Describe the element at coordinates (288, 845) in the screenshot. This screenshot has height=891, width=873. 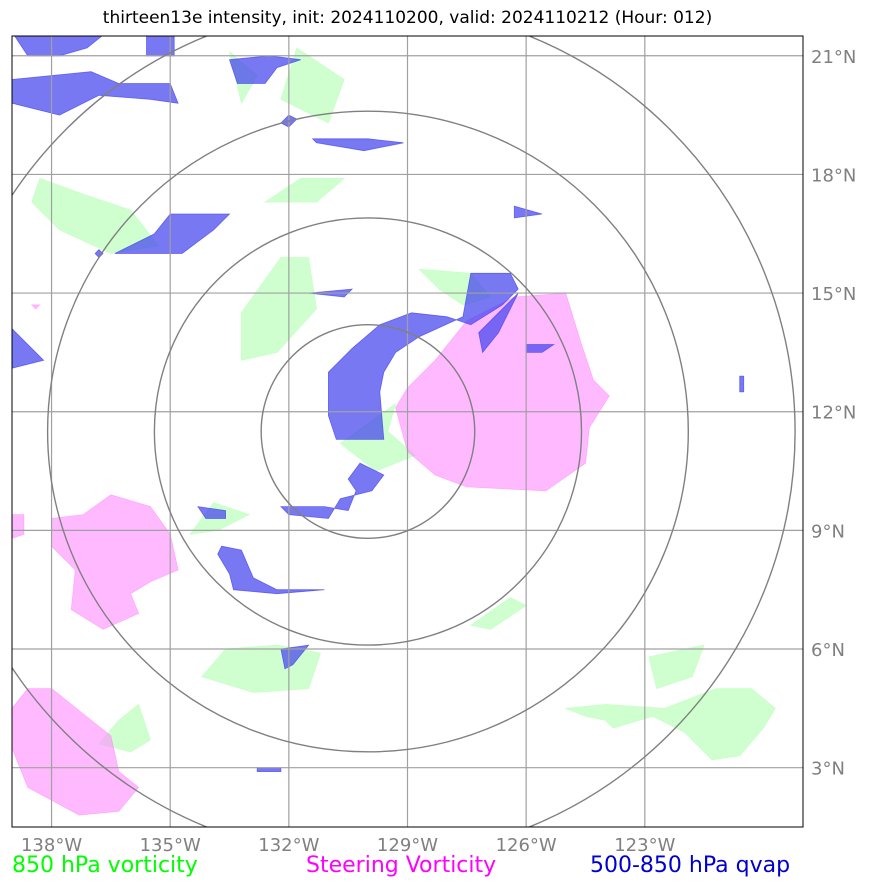
I see `longitude-tick-label: 132°W` at that location.